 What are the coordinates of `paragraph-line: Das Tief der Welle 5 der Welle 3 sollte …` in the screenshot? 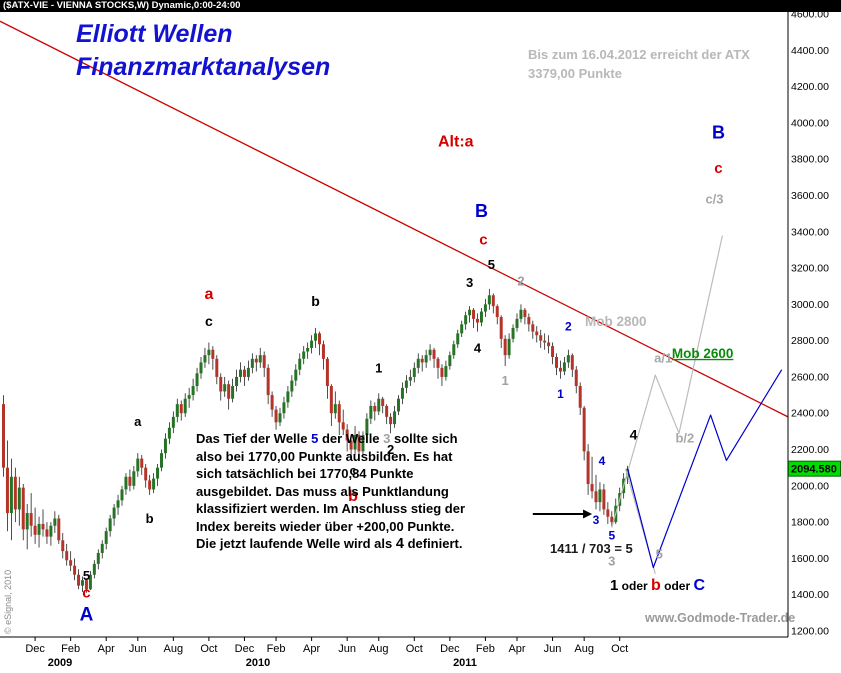 It's located at (327, 438).